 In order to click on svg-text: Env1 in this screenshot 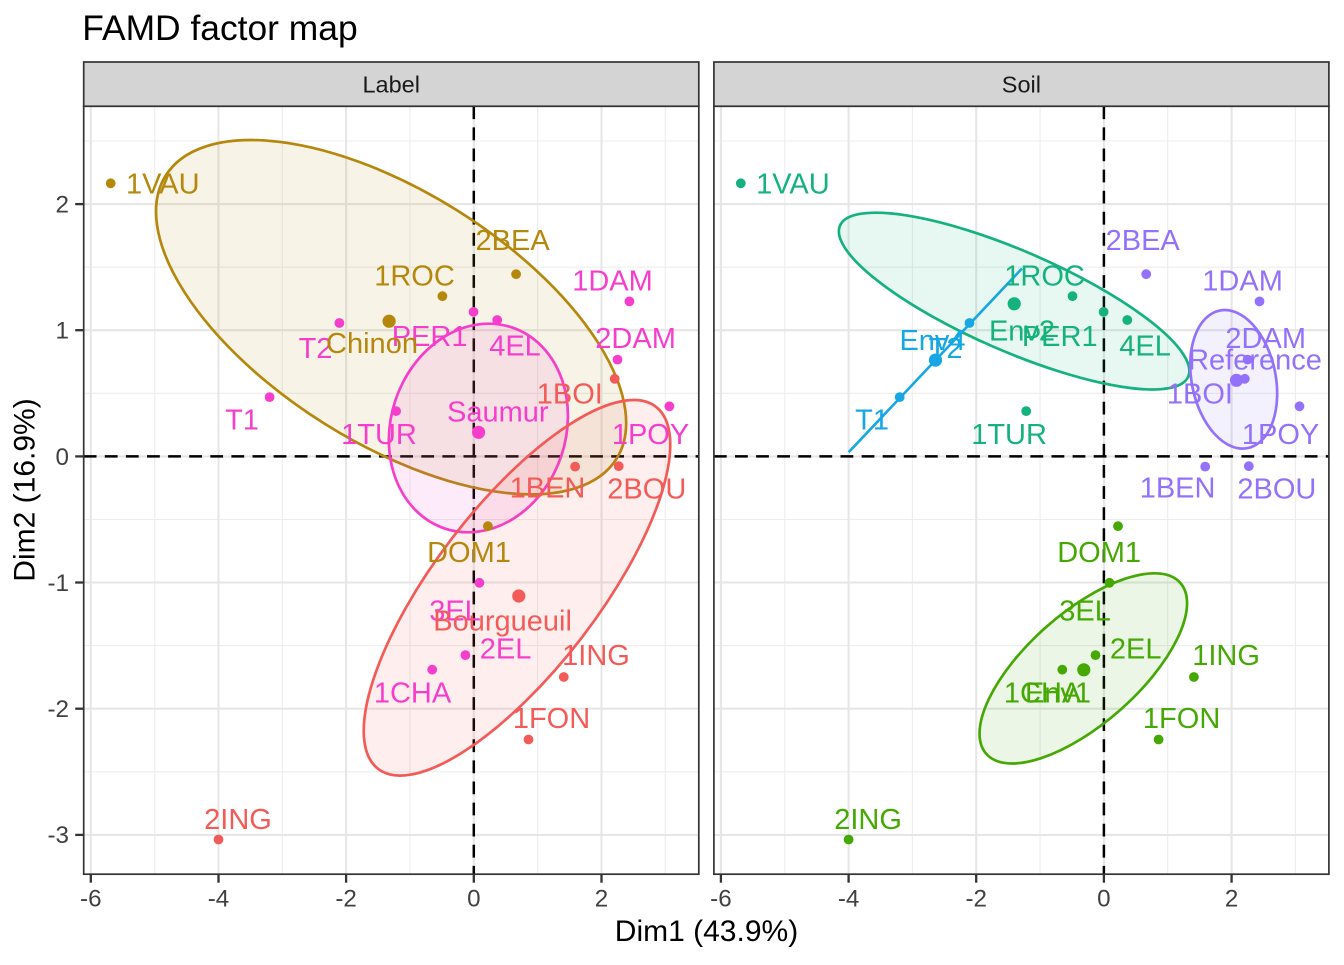, I will do `click(1058, 693)`.